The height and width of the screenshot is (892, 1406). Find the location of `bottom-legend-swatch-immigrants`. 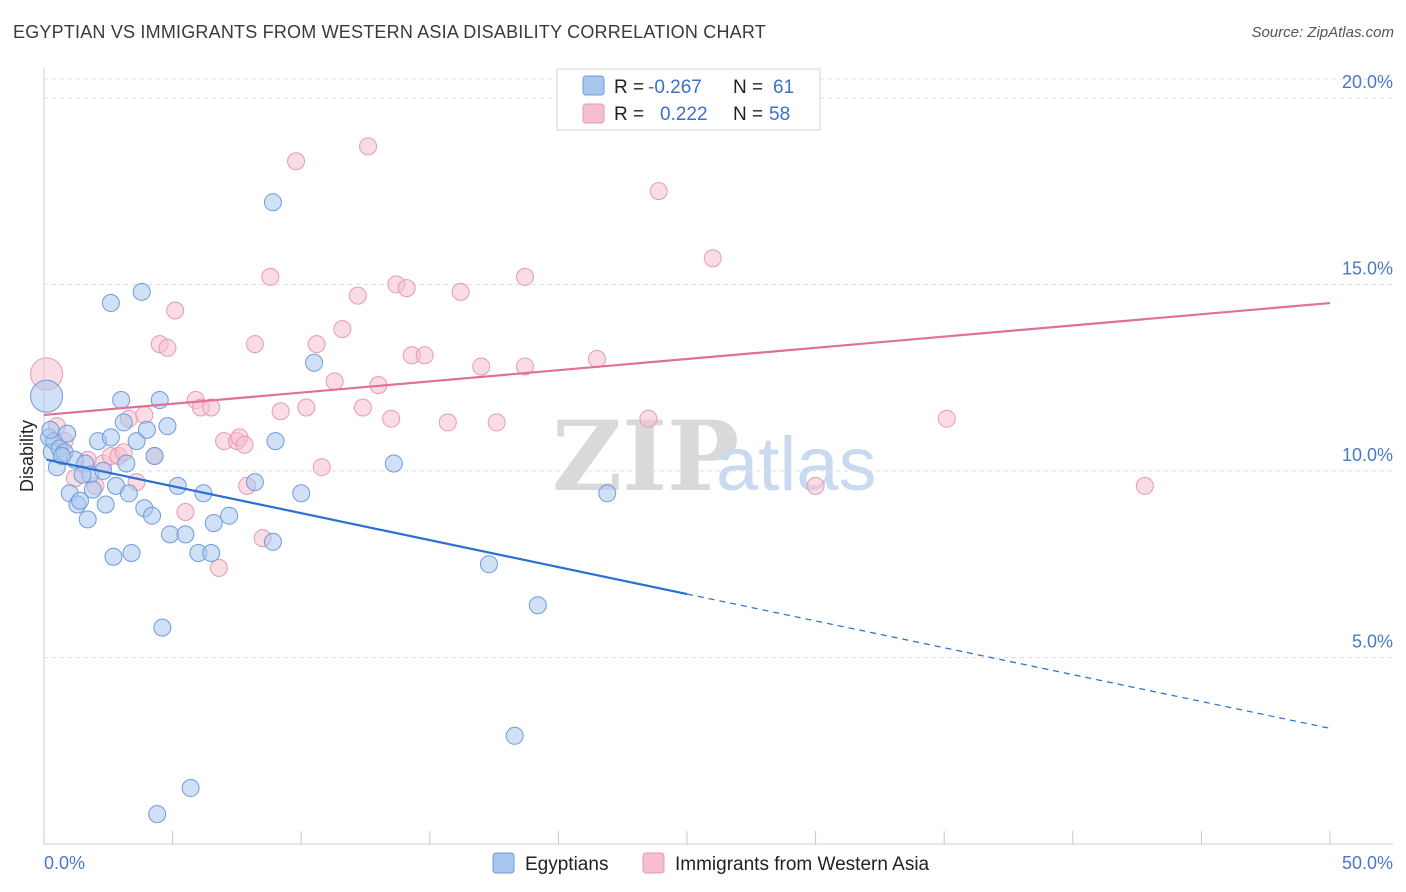

bottom-legend-swatch-immigrants is located at coordinates (653, 863).